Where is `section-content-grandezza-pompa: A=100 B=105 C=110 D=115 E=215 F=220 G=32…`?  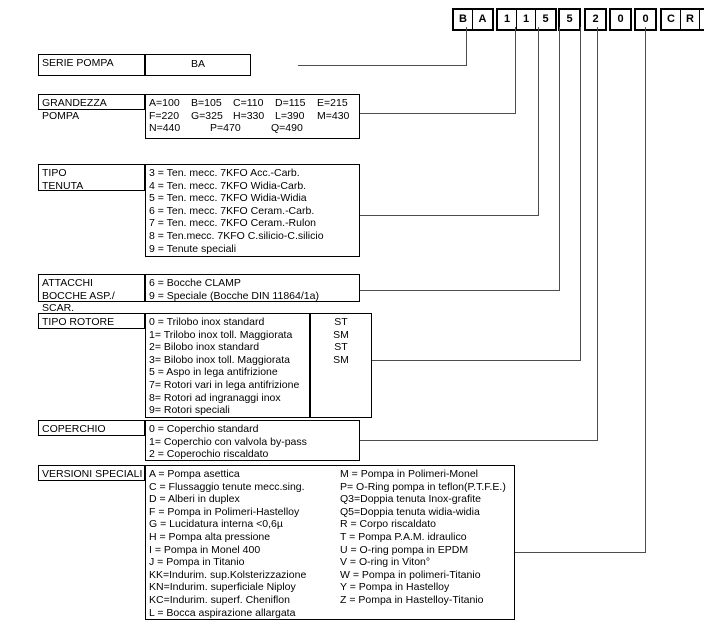
section-content-grandezza-pompa: A=100 B=105 C=110 D=115 E=215 F=220 G=32… is located at coordinates (252, 116).